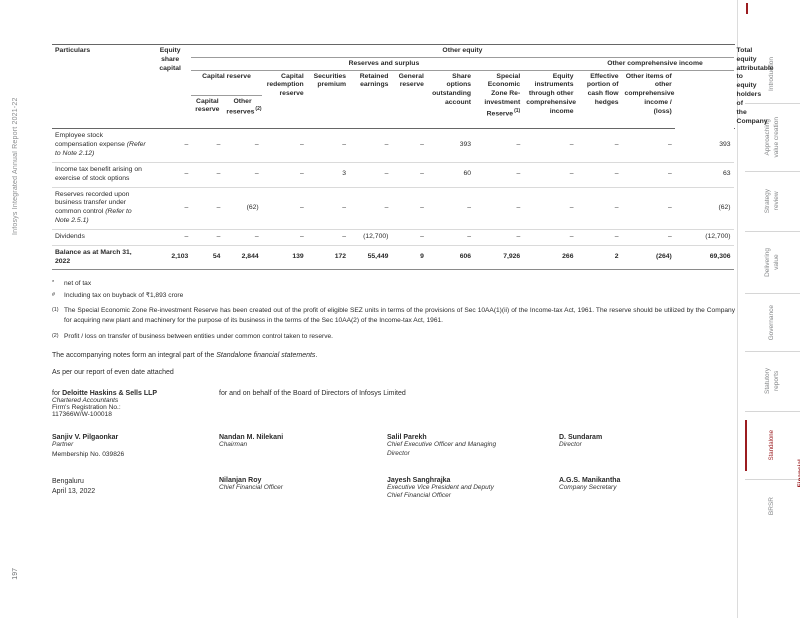 This screenshot has height=618, width=800. Describe the element at coordinates (90, 140) in the screenshot. I see `particulars-text: Employee stock compensation expense` at that location.